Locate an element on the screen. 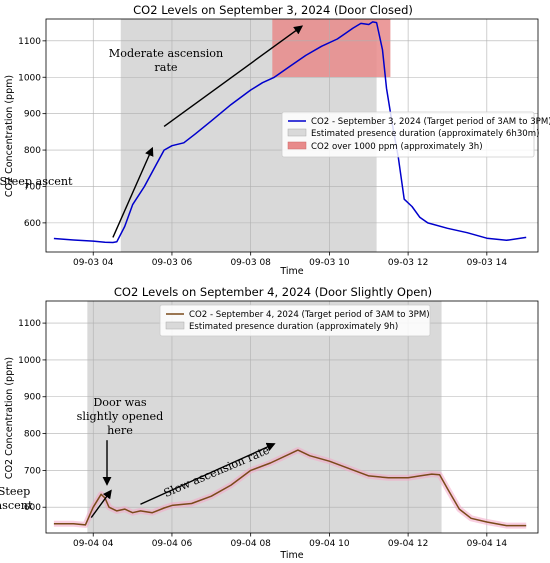 Image resolution: width=550 pixels, height=563 pixels. chart-1-annotation-line: Moderate ascension is located at coordinates (166, 53).